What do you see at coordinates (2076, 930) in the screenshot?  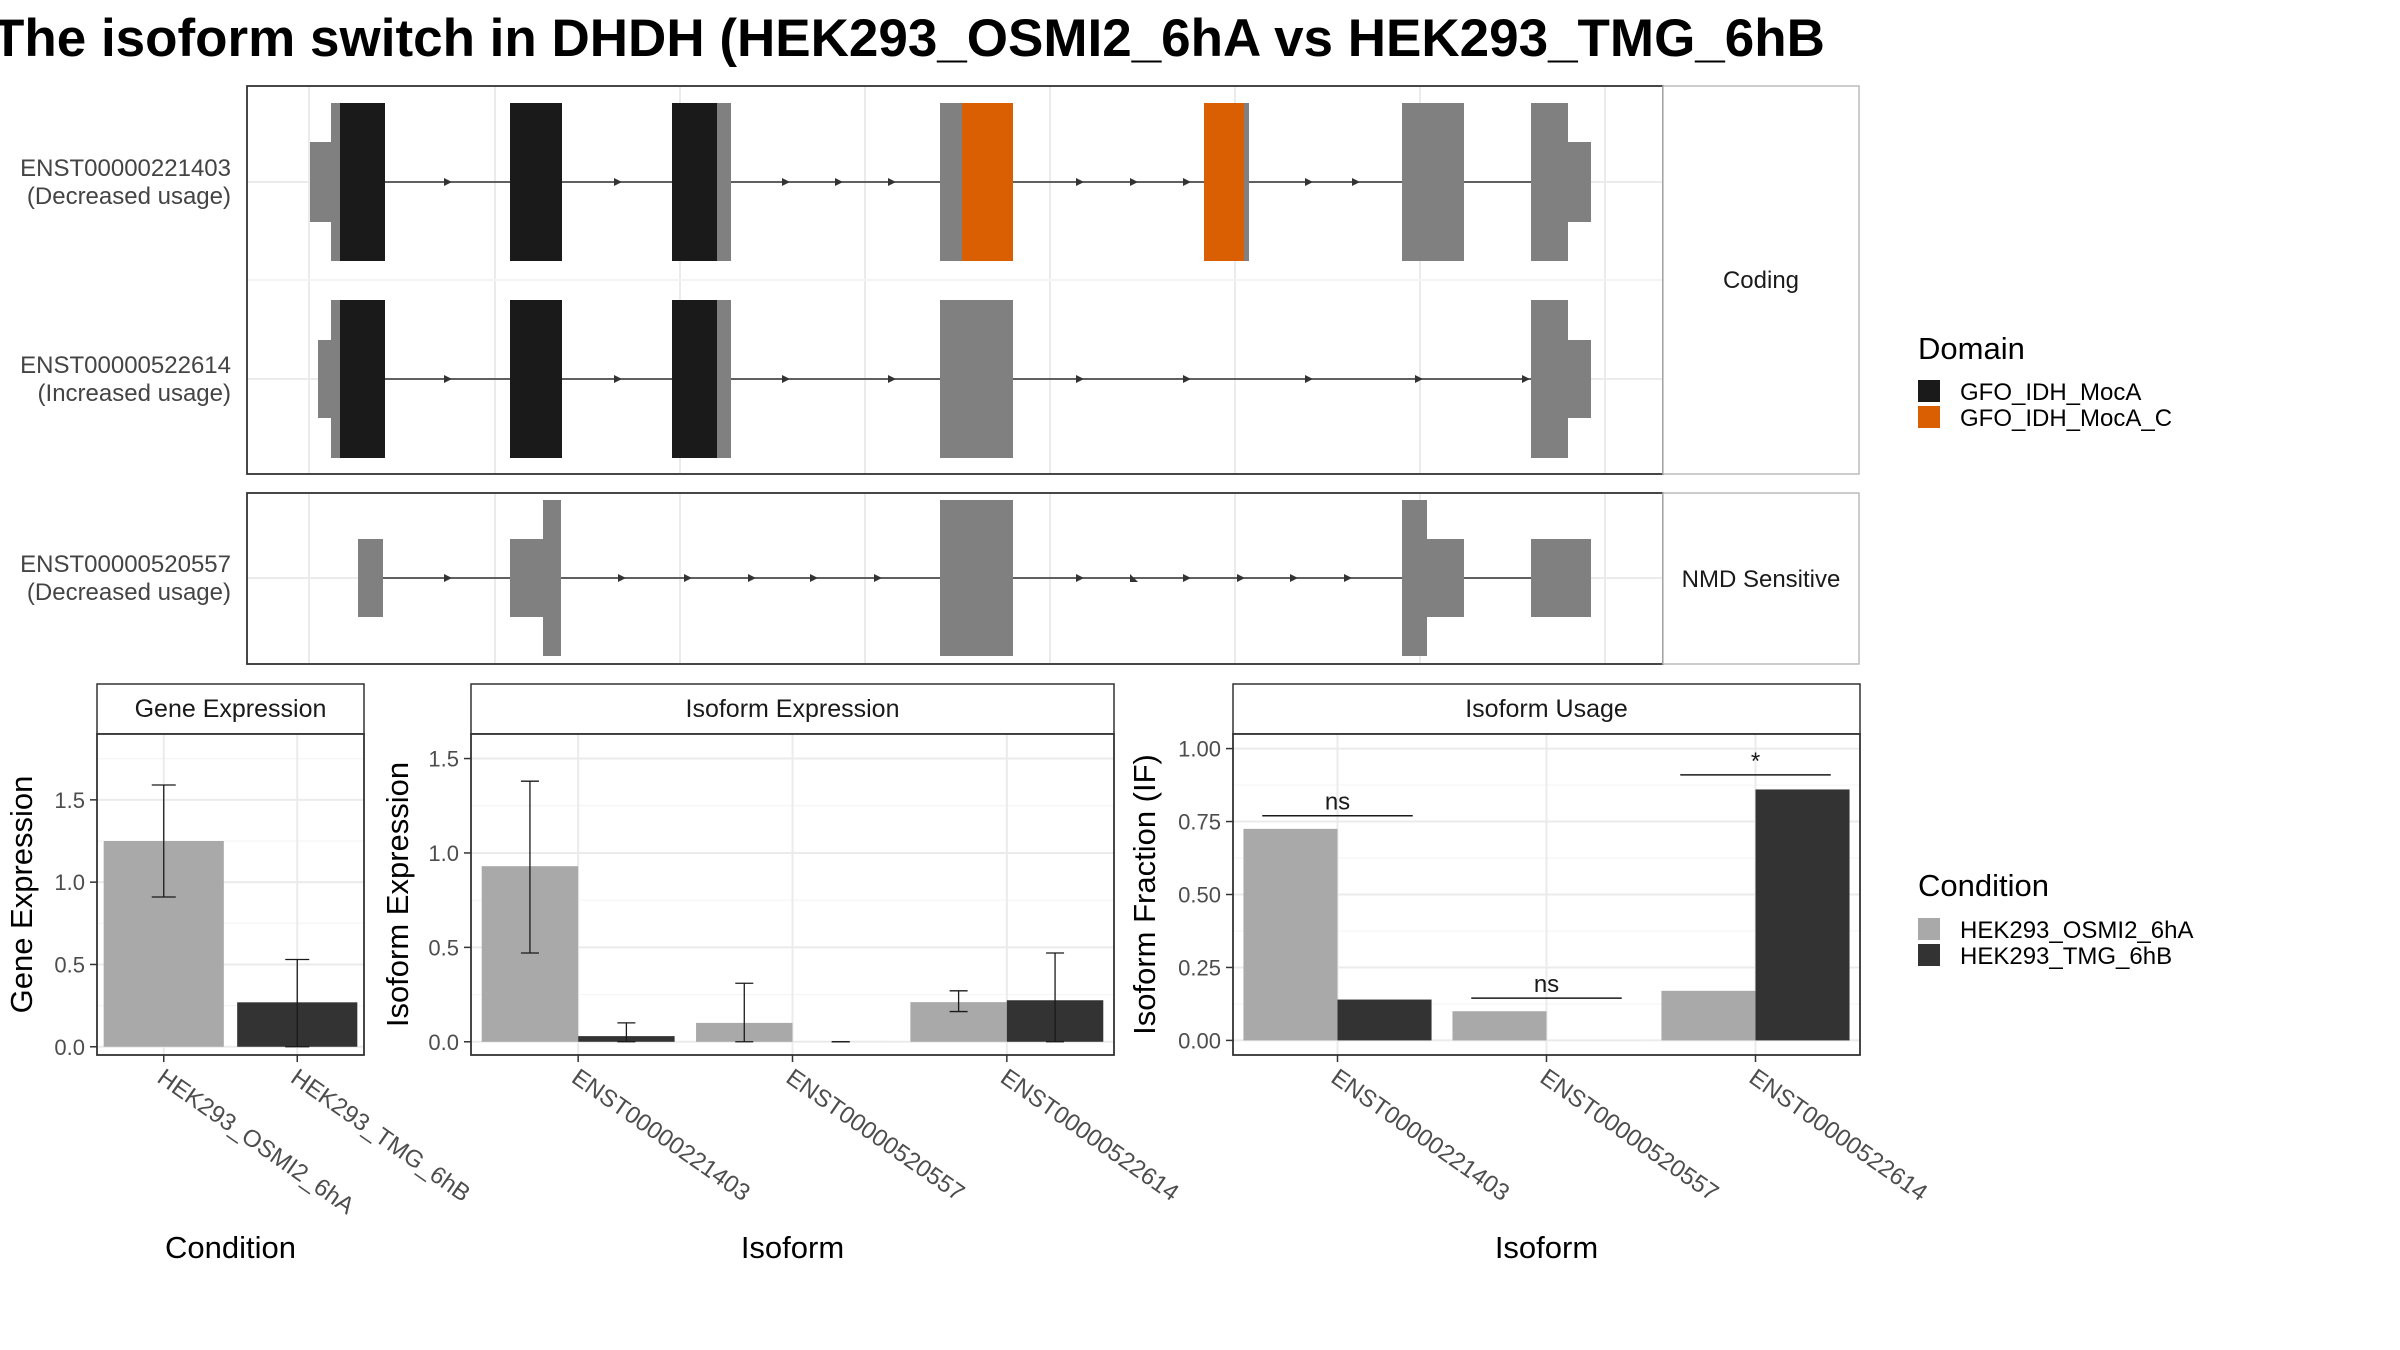 I see `legend-label-cond-a: HEK293_OSMI2_6hA` at bounding box center [2076, 930].